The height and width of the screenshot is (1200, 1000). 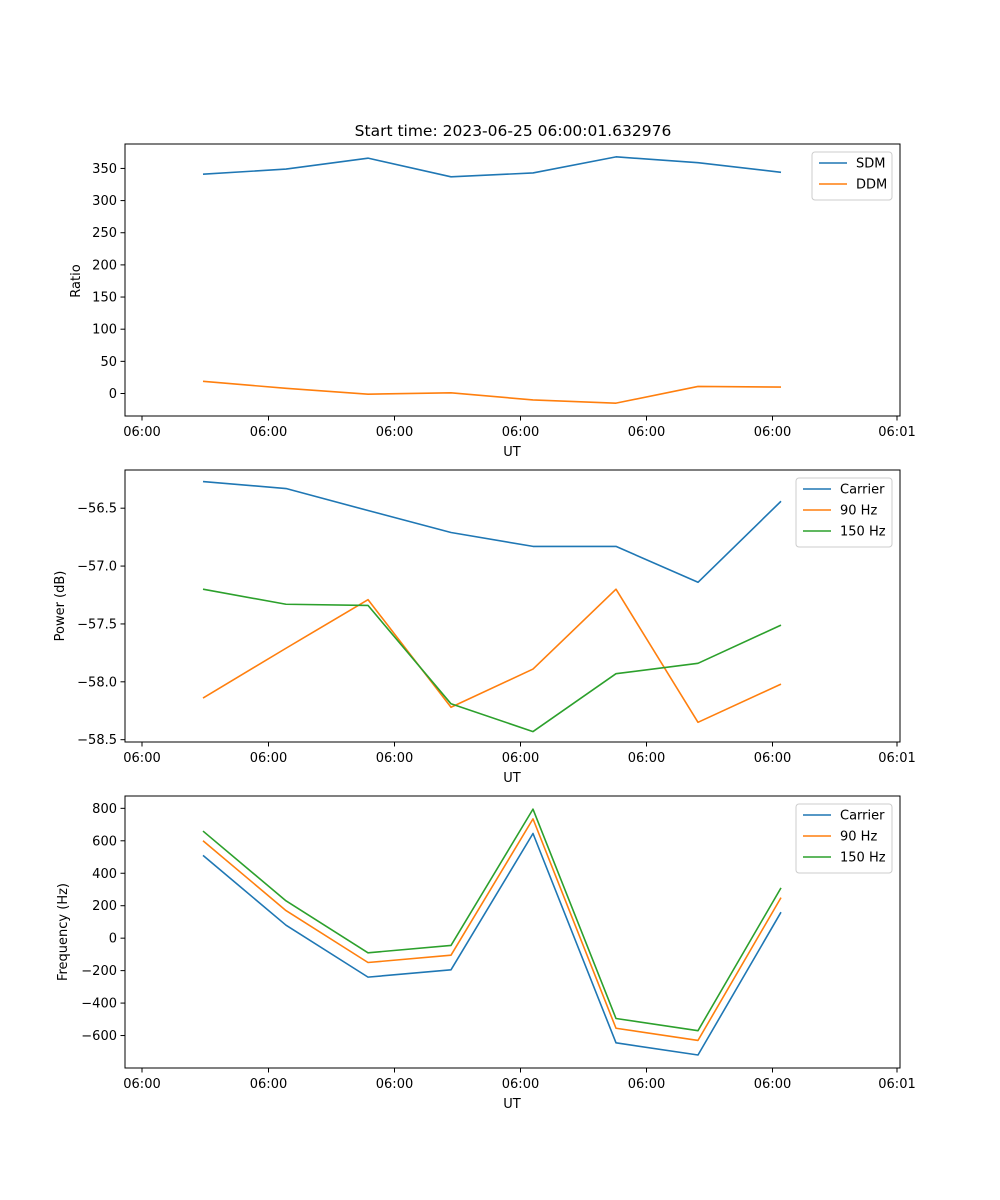 What do you see at coordinates (99, 1004) in the screenshot?
I see `y-tick-label: −400` at bounding box center [99, 1004].